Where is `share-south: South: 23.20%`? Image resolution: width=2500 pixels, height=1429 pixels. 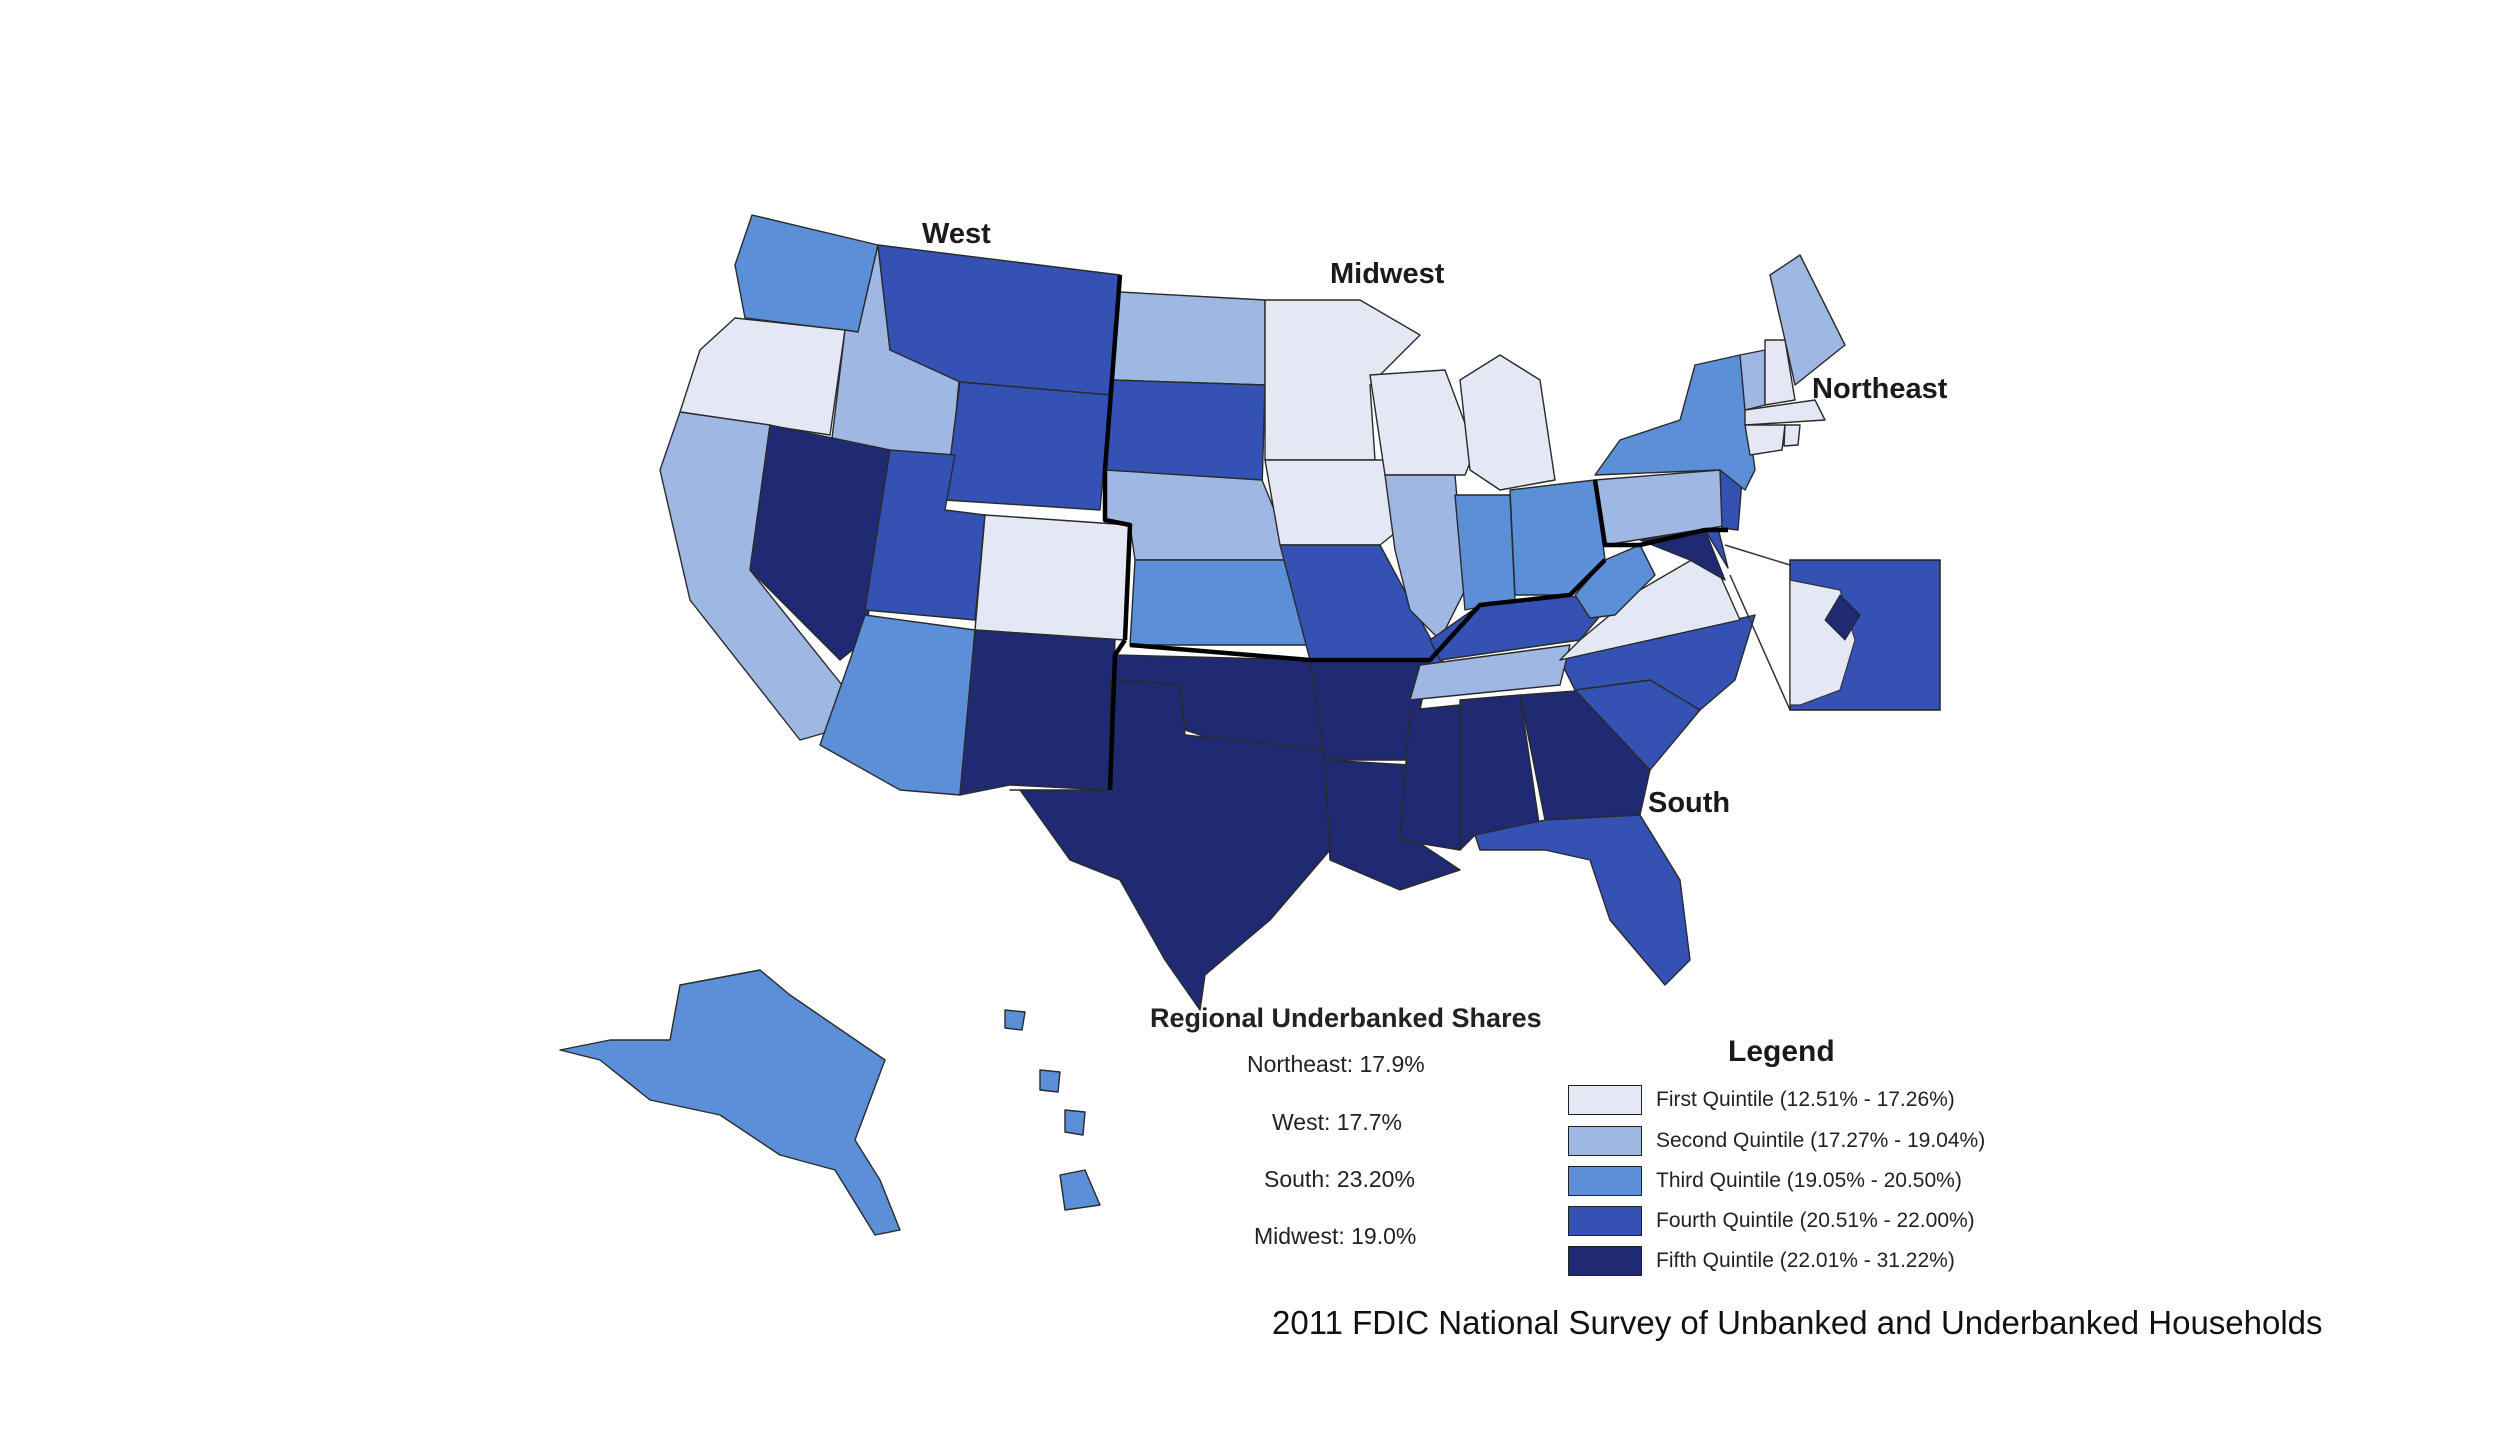
share-south: South: 23.20% is located at coordinates (1339, 1179).